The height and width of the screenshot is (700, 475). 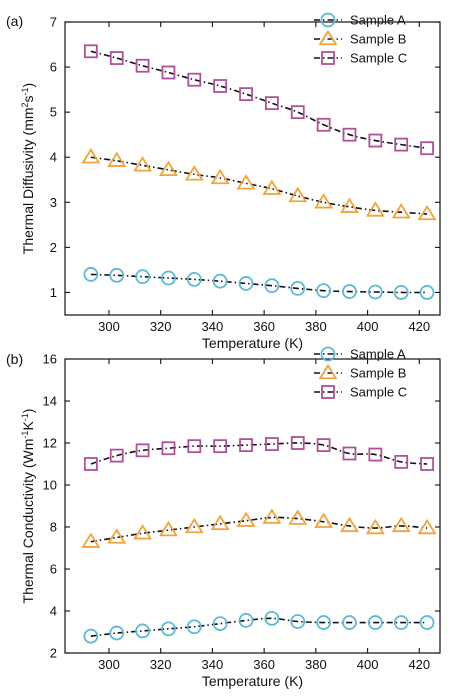 I want to click on y-tick-label: 8, so click(x=53, y=527).